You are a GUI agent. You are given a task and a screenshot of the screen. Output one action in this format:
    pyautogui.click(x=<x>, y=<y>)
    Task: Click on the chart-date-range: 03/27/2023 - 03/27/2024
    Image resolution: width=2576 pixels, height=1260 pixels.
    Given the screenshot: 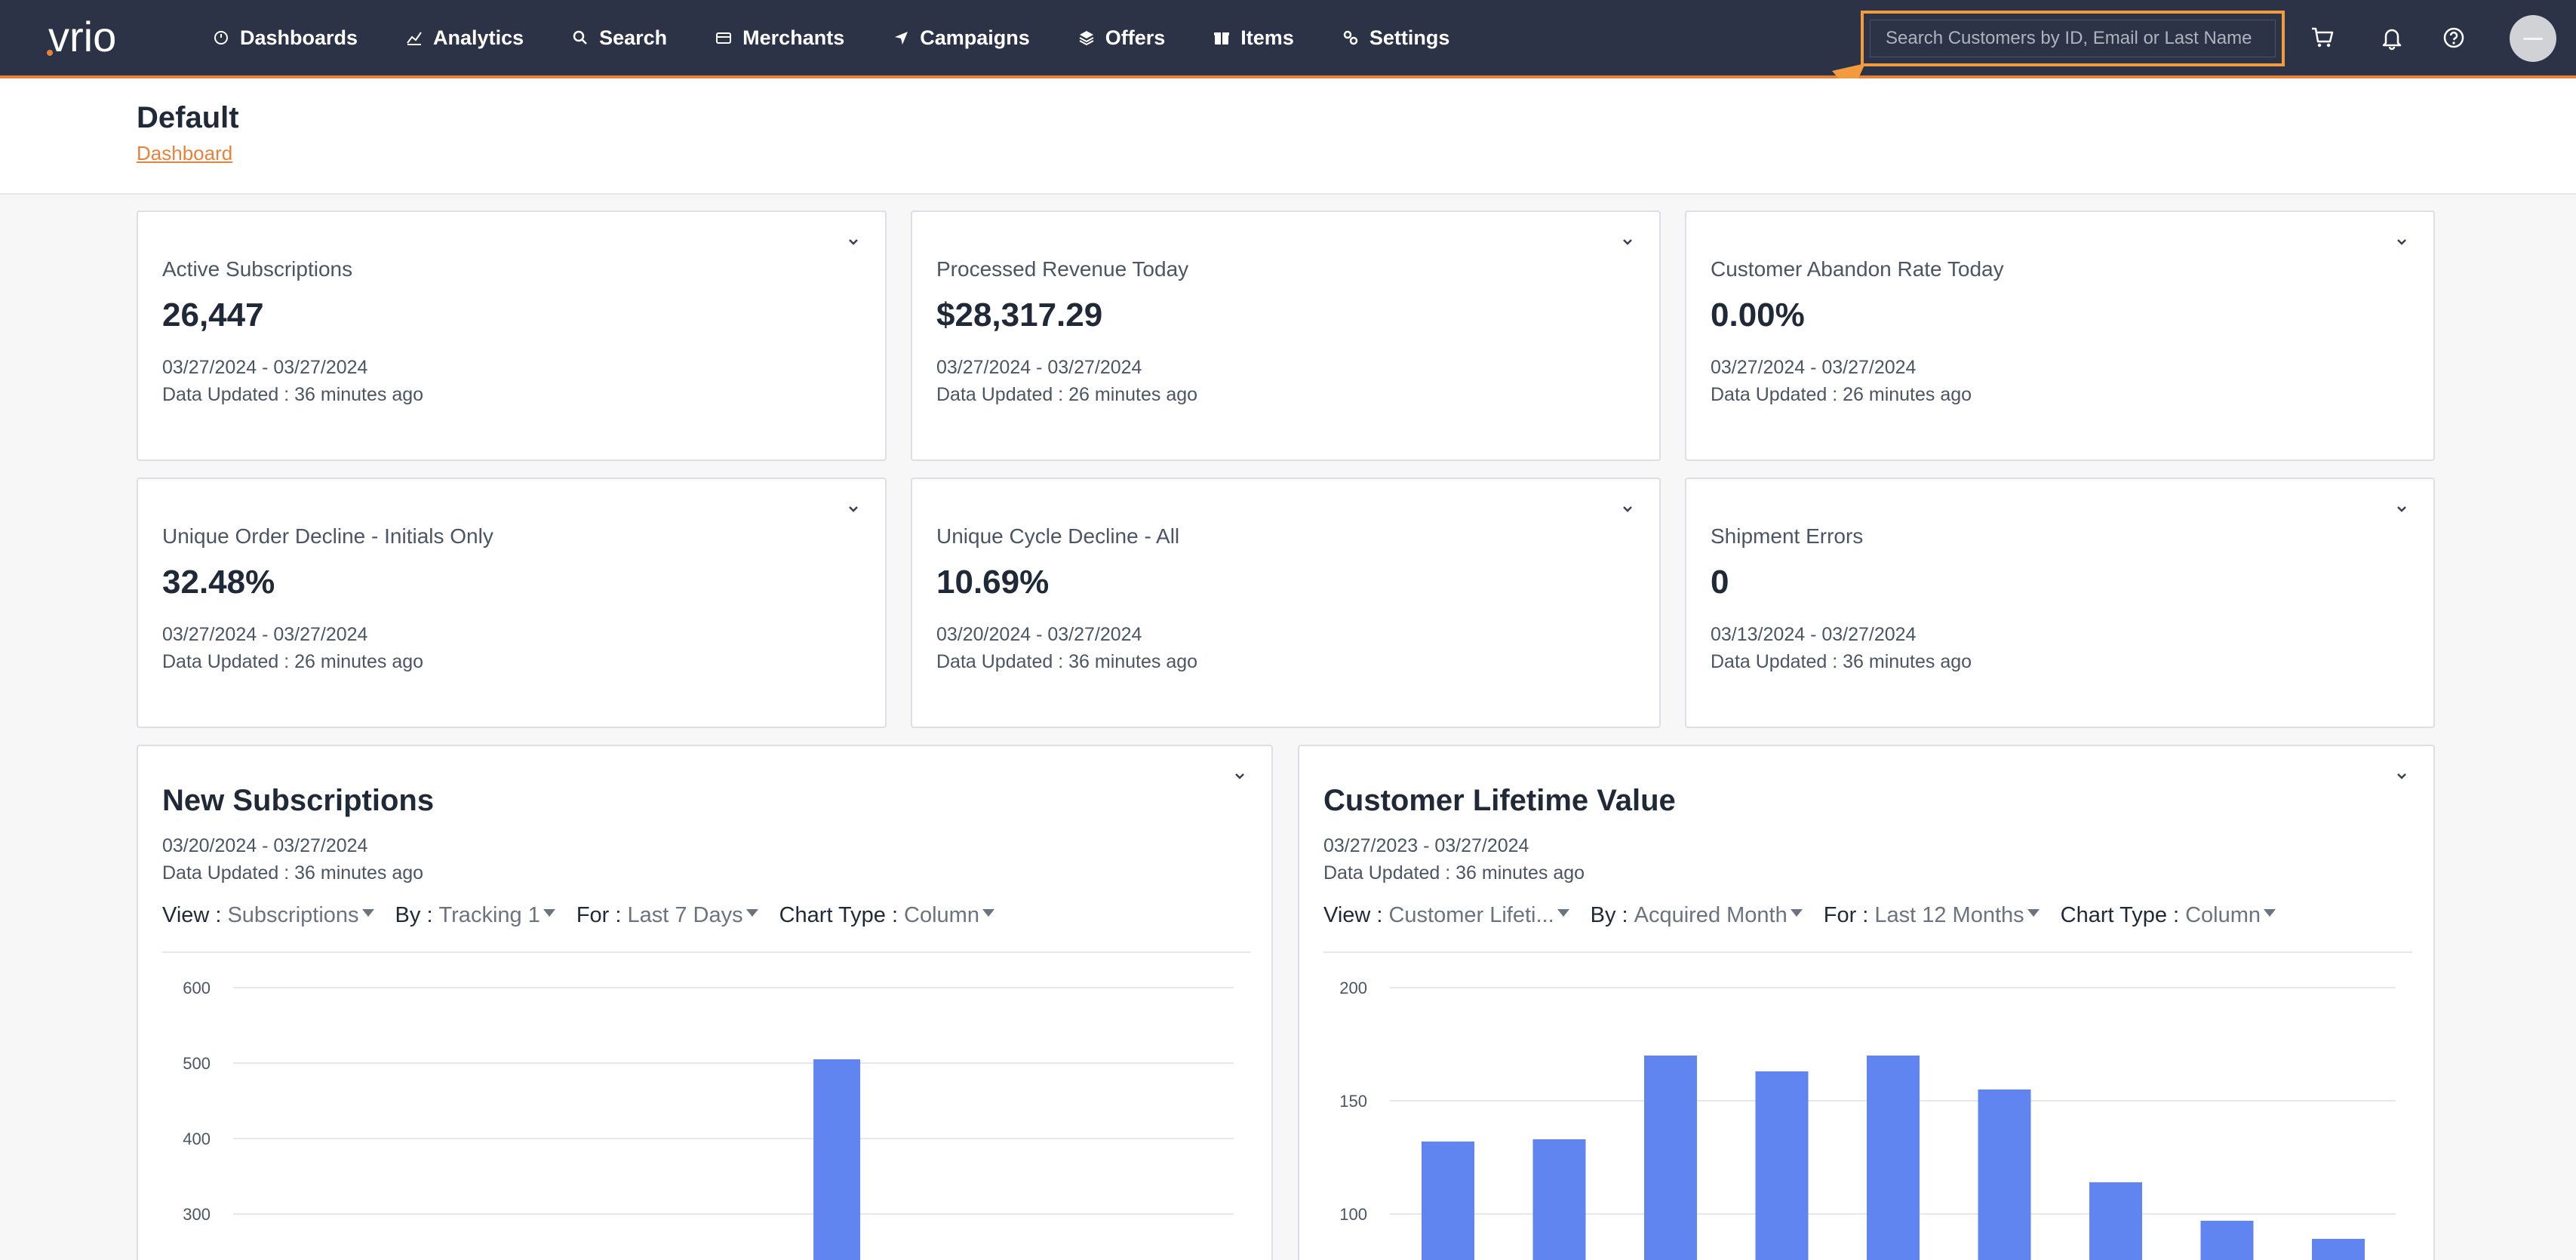 What is the action you would take?
    pyautogui.click(x=1426, y=845)
    